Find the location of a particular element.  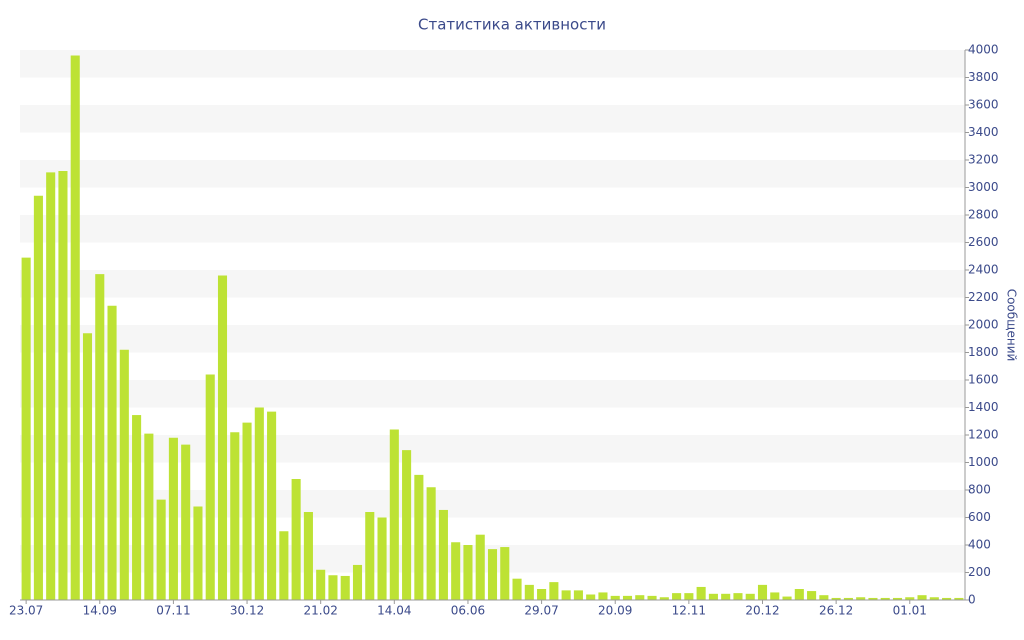

x-tick-label: 07.11 is located at coordinates (173, 611).